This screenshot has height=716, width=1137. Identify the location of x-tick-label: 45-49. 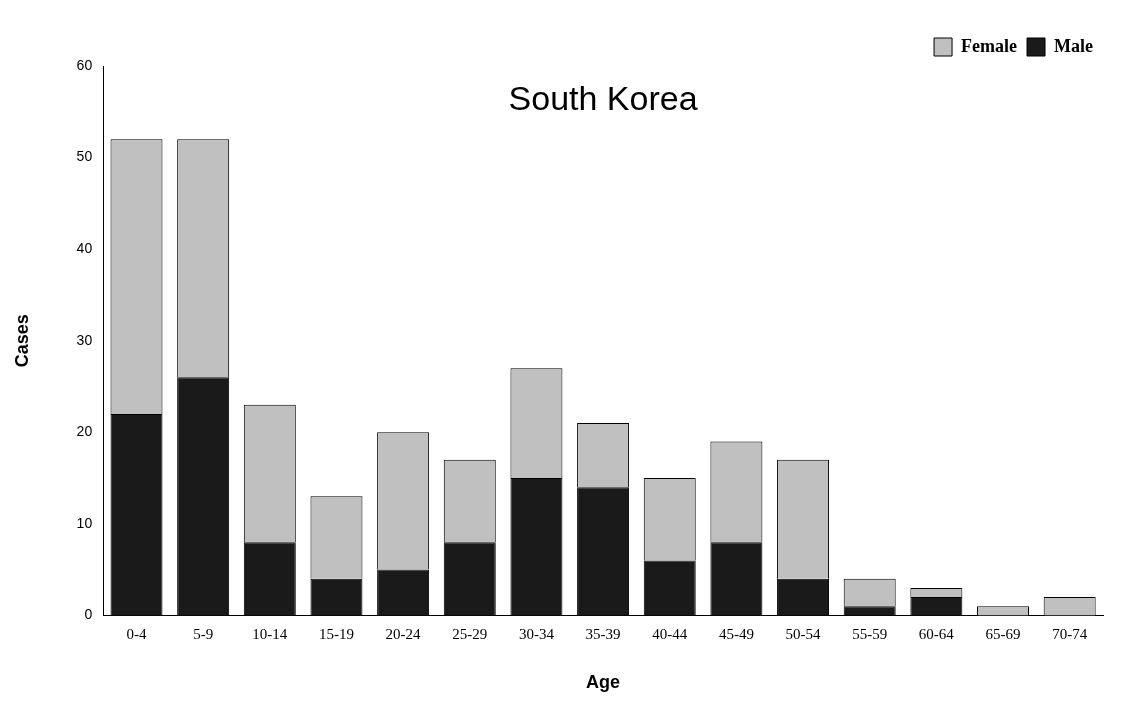
(736, 634).